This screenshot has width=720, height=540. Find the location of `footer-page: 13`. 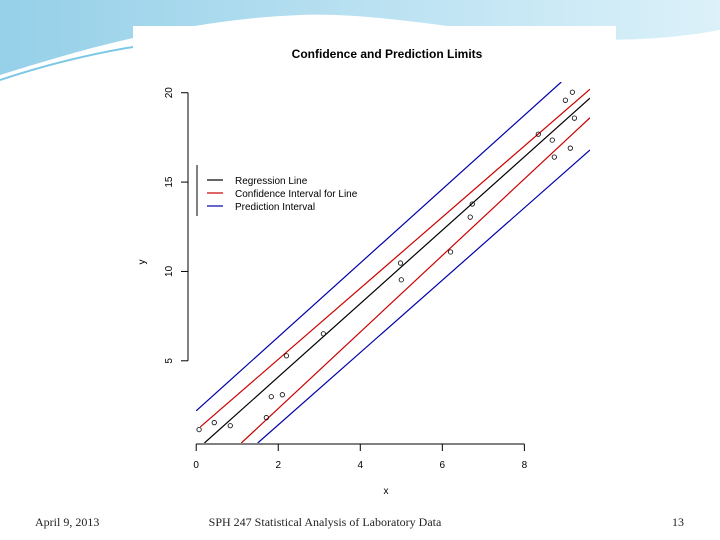

footer-page: 13 is located at coordinates (678, 522).